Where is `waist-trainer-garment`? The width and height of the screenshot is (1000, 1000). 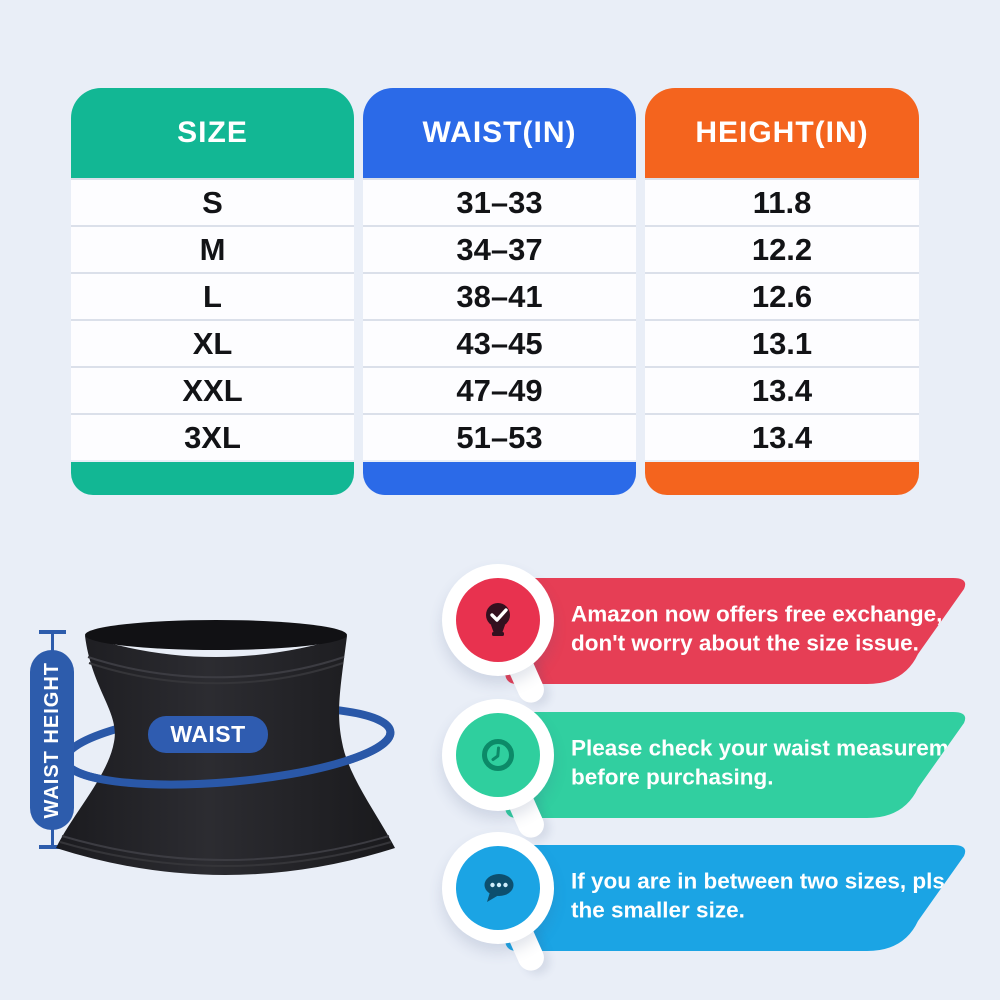
waist-trainer-garment is located at coordinates (225, 747).